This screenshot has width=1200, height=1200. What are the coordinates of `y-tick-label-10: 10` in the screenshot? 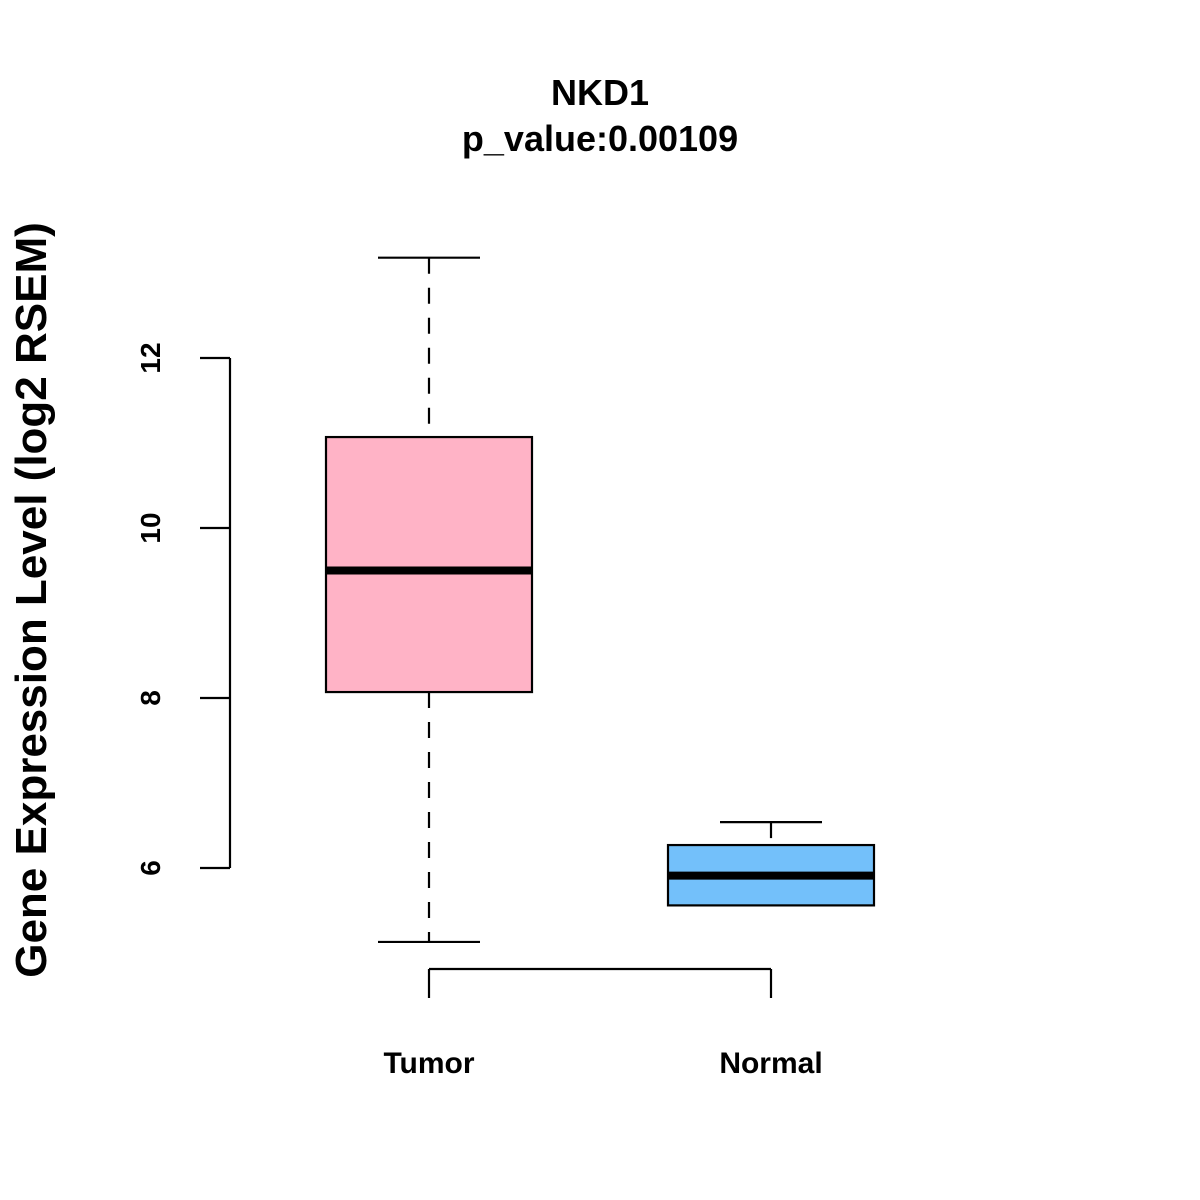 It's located at (150, 527).